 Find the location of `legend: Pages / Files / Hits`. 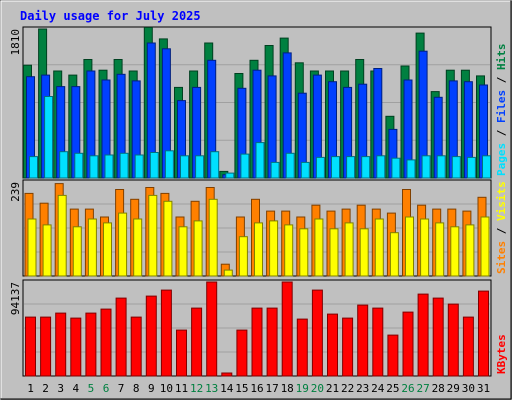

legend: Pages / Files / Hits is located at coordinates (501, 110).